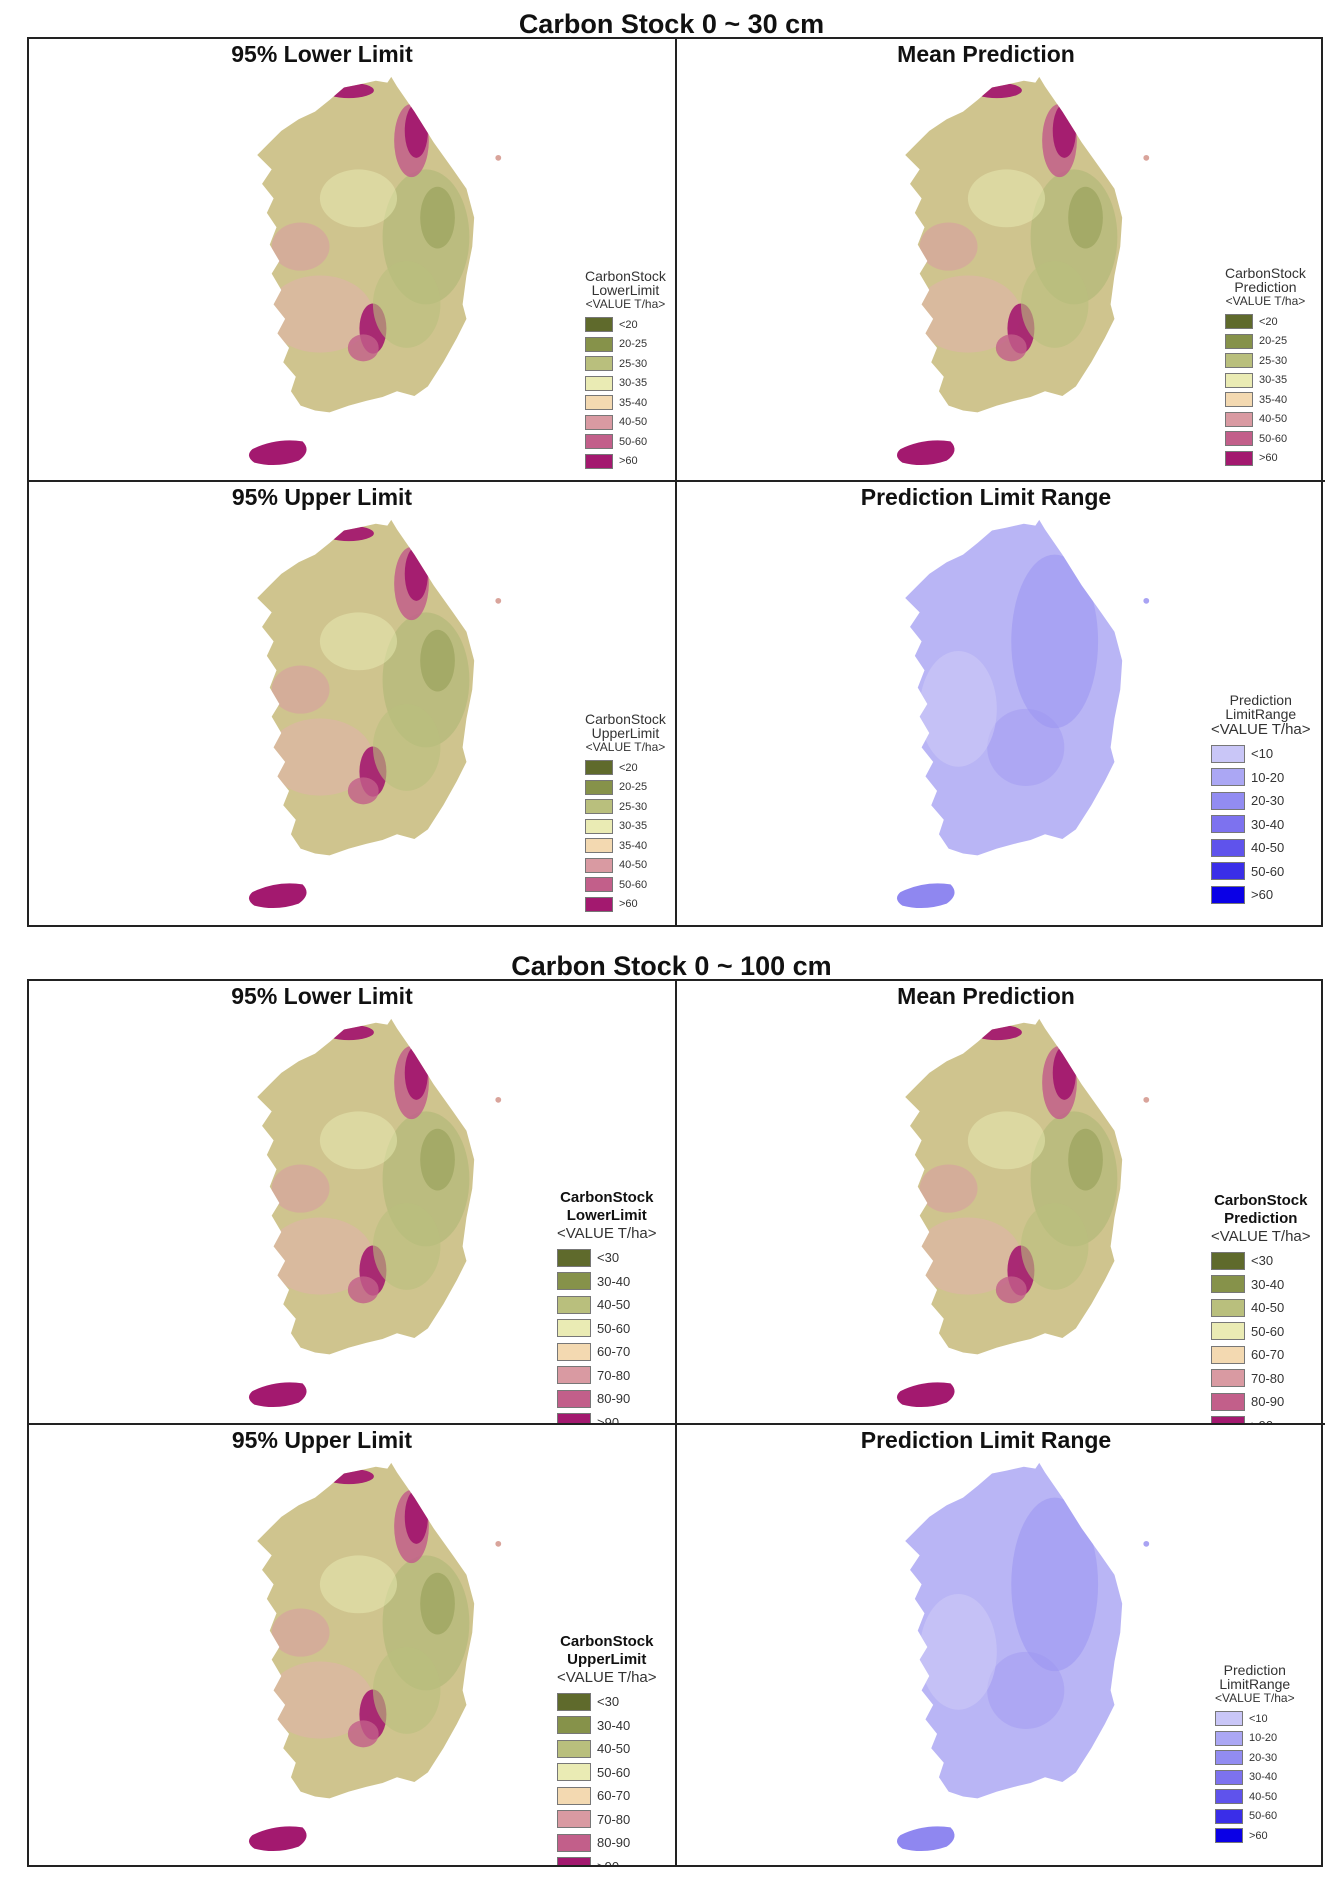 Image resolution: width=1343 pixels, height=1888 pixels. What do you see at coordinates (1268, 777) in the screenshot?
I see `legend-label: 10-20` at bounding box center [1268, 777].